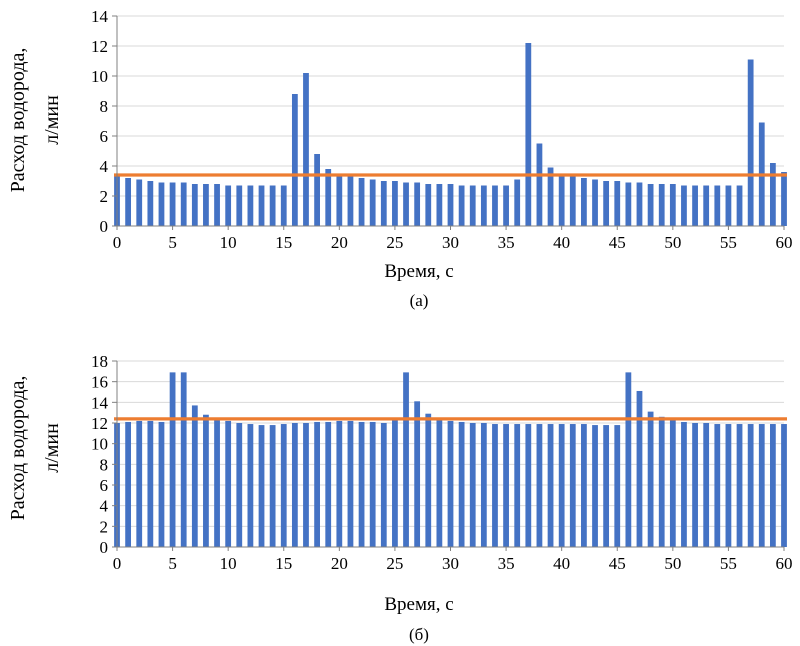 The width and height of the screenshot is (800, 646). Describe the element at coordinates (394, 563) in the screenshot. I see `chart-b-x-tick-label: 25` at that location.